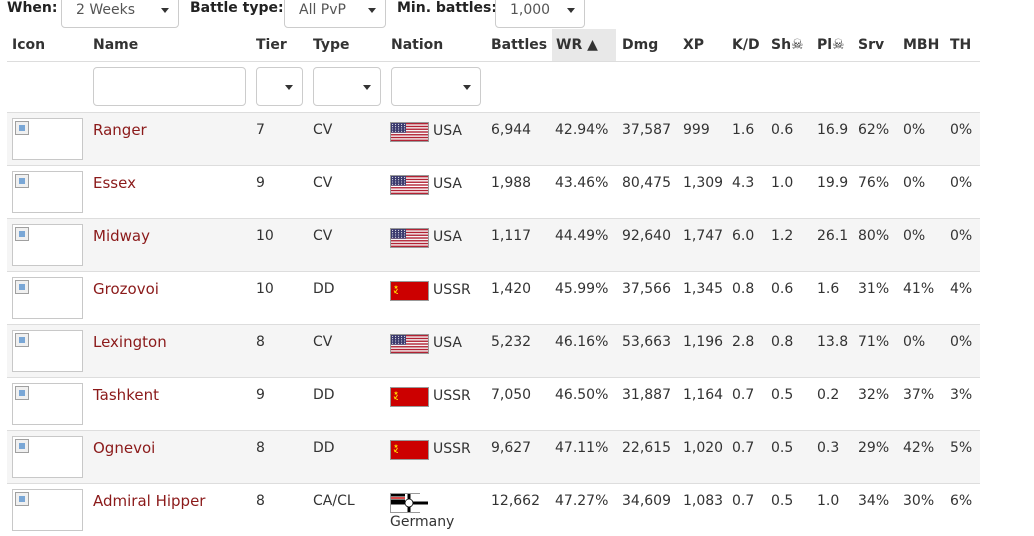 The height and width of the screenshot is (536, 1034). I want to click on col-nation: Nation, so click(417, 45).